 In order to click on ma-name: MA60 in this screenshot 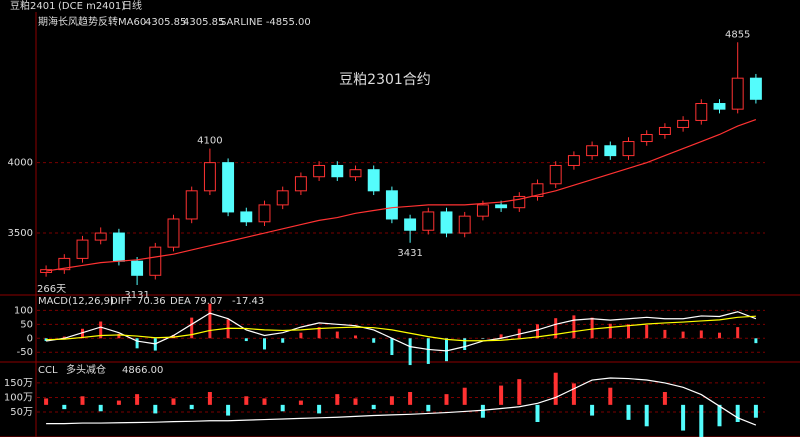, I will do `click(132, 22)`.